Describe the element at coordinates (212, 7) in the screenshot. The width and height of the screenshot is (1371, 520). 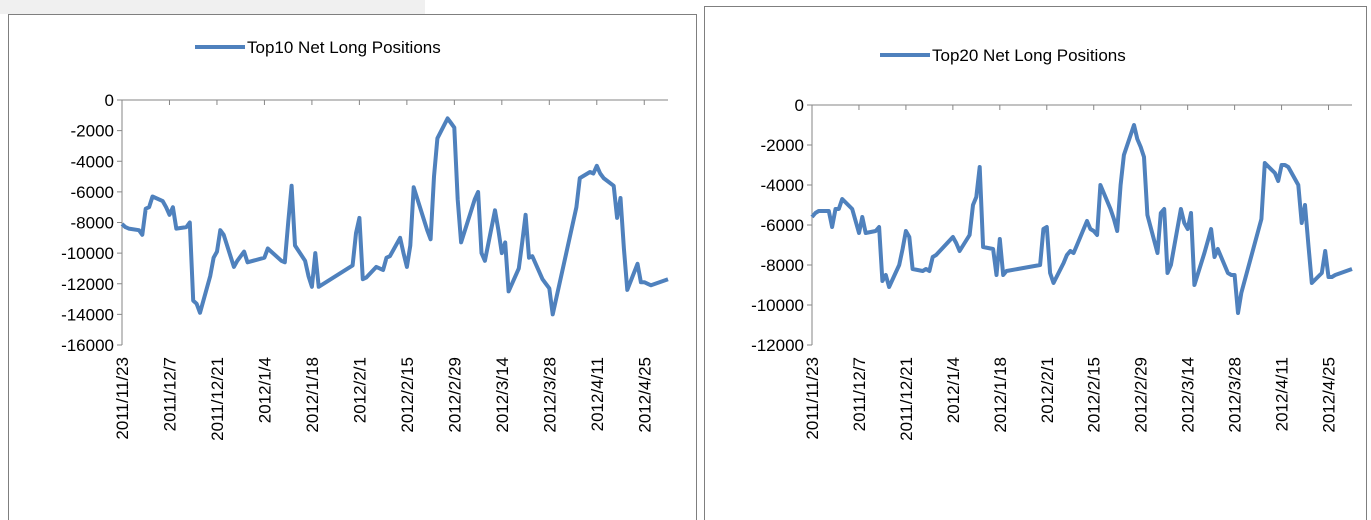
I see `top-strip` at that location.